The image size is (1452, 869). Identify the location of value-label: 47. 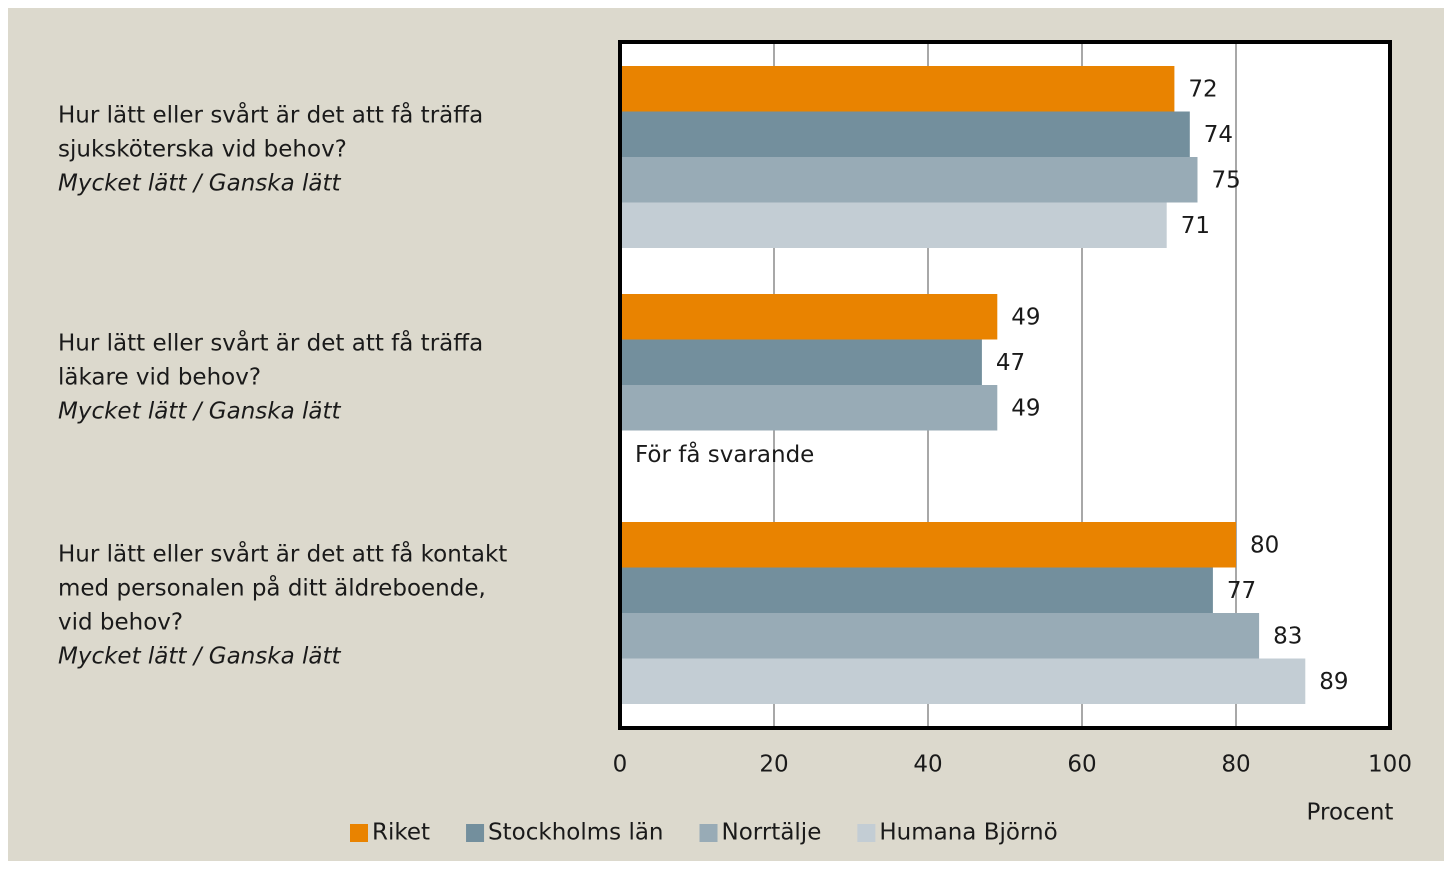
(1010, 363).